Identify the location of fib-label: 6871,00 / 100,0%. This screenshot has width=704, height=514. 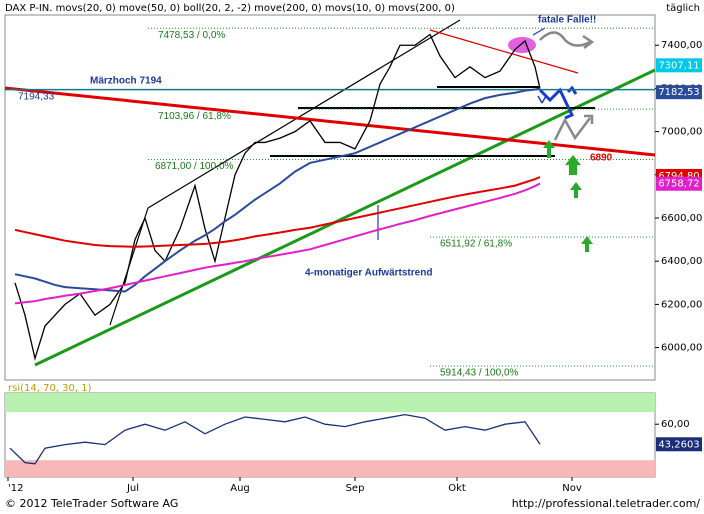
(194, 166).